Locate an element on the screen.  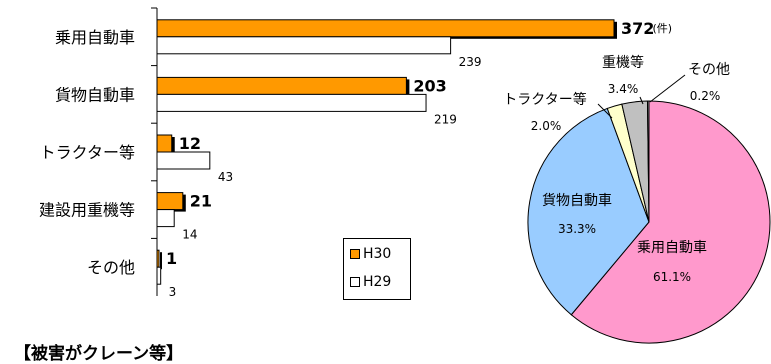
legend: H30 H29 is located at coordinates (377, 269).